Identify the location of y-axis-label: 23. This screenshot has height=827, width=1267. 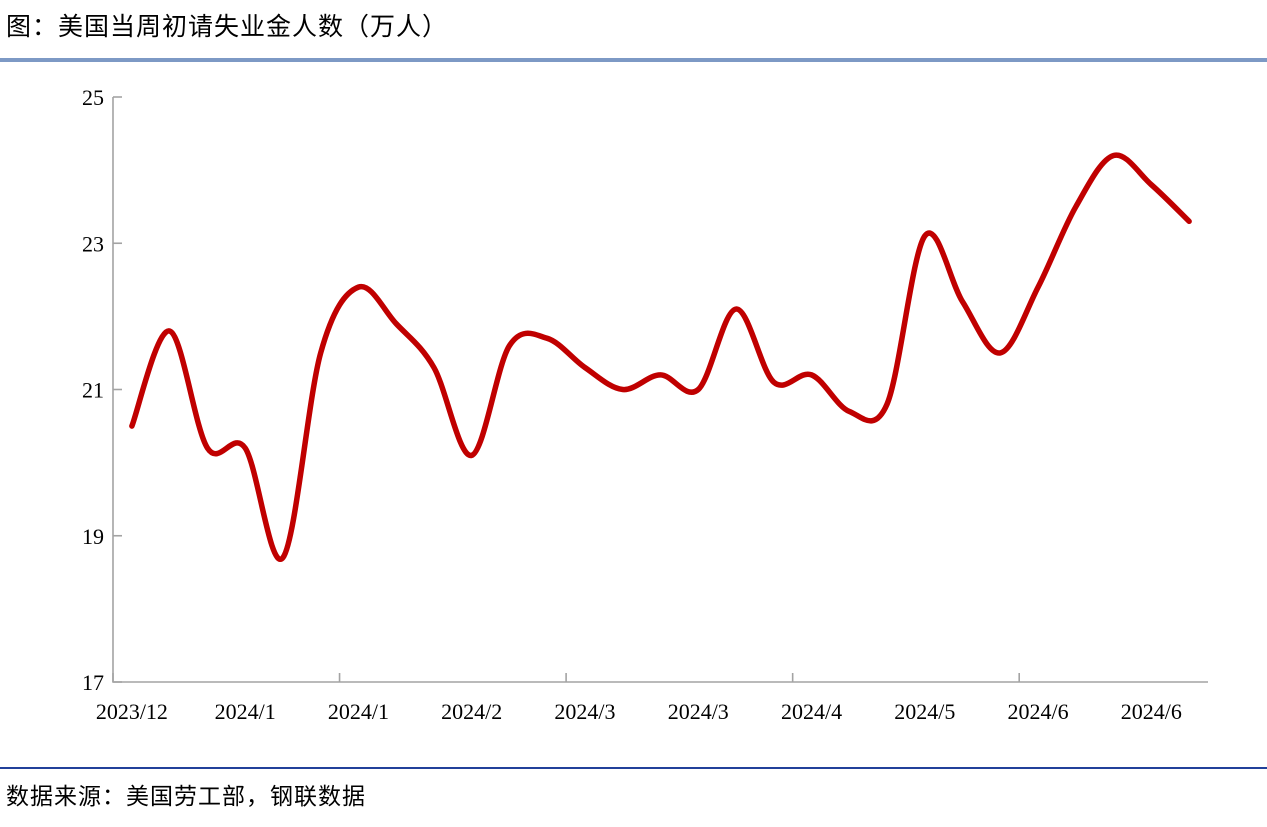
(93, 243).